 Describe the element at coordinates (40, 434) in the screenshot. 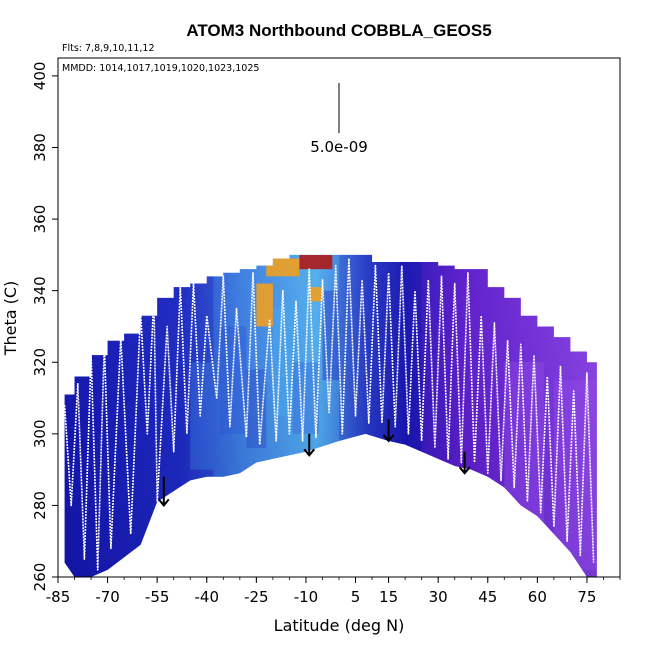

I see `y-tick-label: 300` at that location.